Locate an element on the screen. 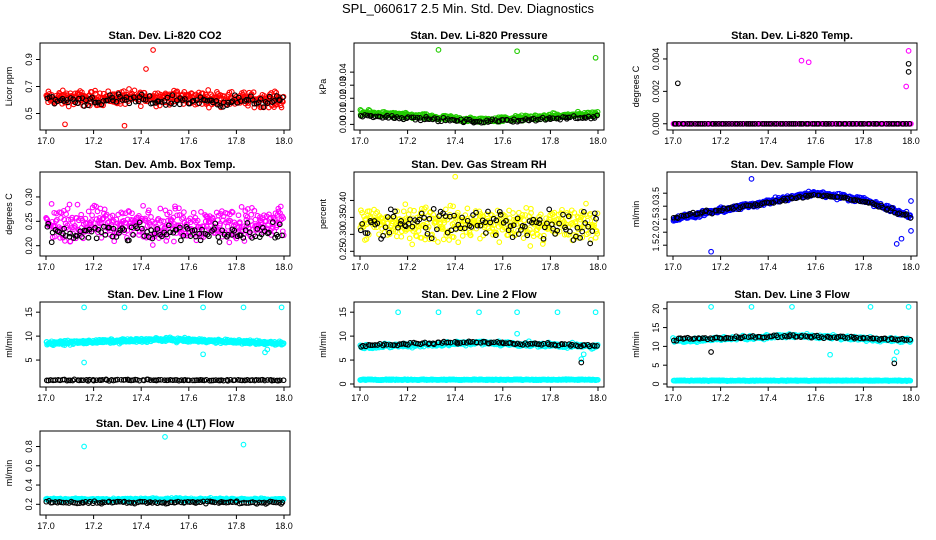  y-tick-label: 0.000 is located at coordinates (656, 123).